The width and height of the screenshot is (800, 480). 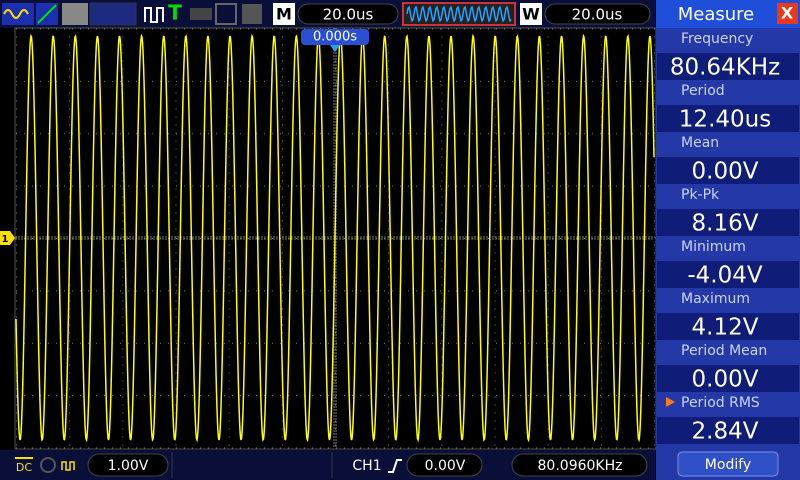 I want to click on measure-value: 8.16V, so click(x=725, y=224).